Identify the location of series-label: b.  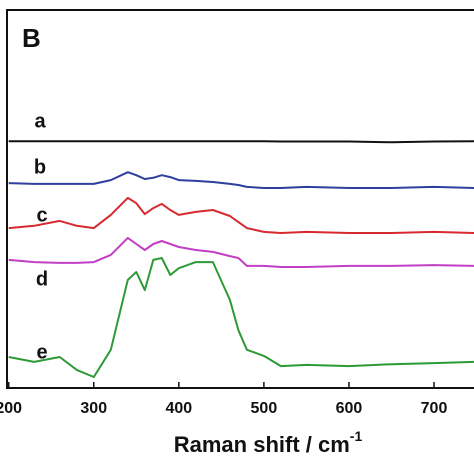
(40, 167).